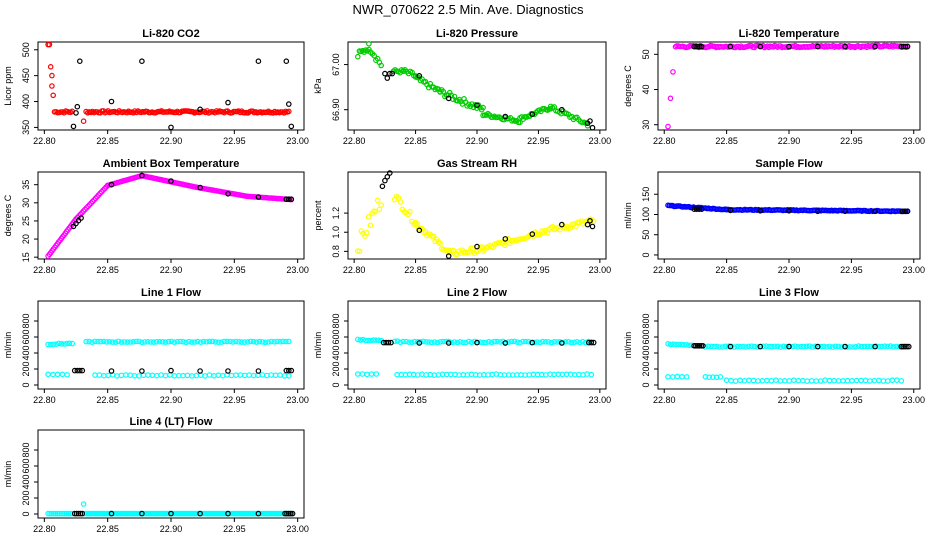  Describe the element at coordinates (318, 86) in the screenshot. I see `y-axis-label: kPa` at that location.